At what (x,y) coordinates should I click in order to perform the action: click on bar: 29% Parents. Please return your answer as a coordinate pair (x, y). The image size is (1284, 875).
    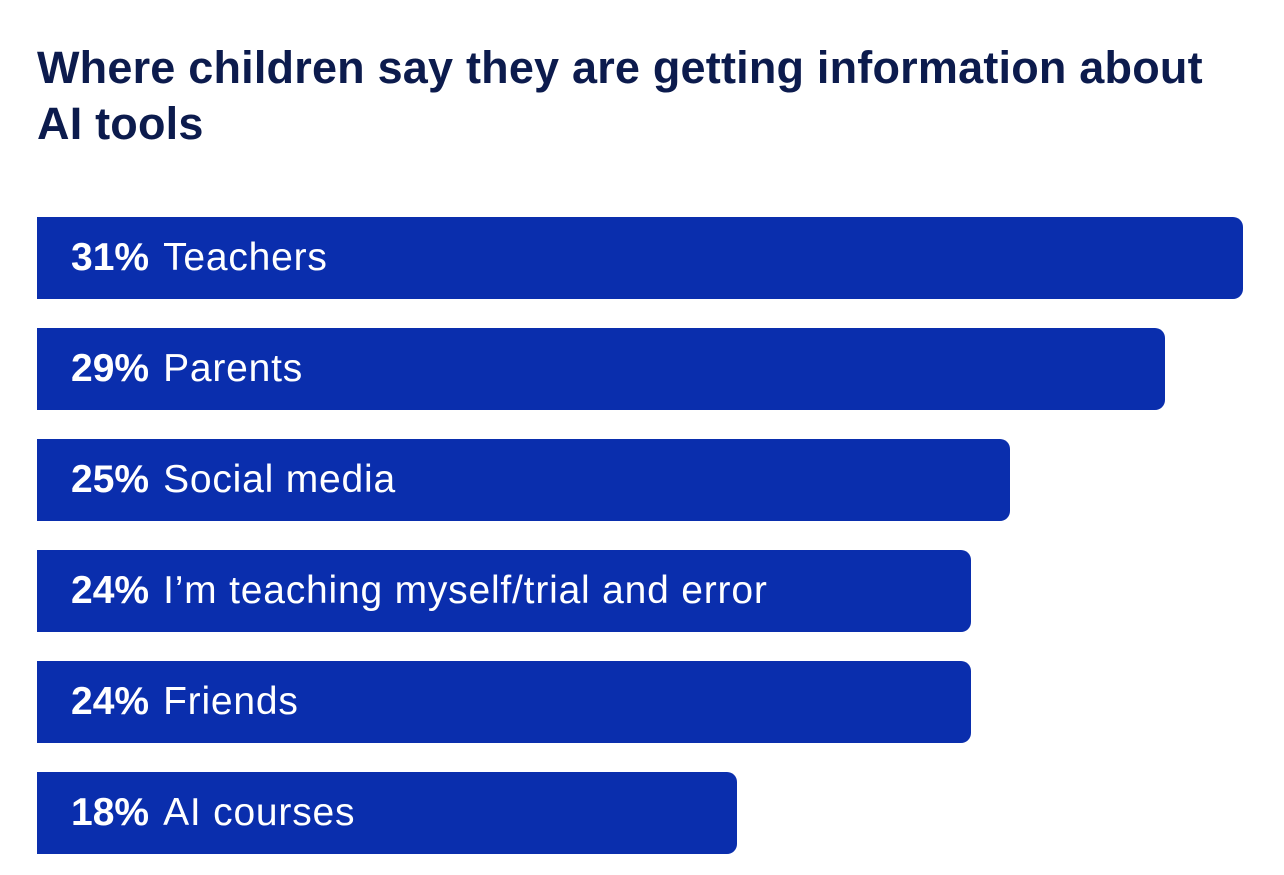
    Looking at the image, I should click on (601, 369).